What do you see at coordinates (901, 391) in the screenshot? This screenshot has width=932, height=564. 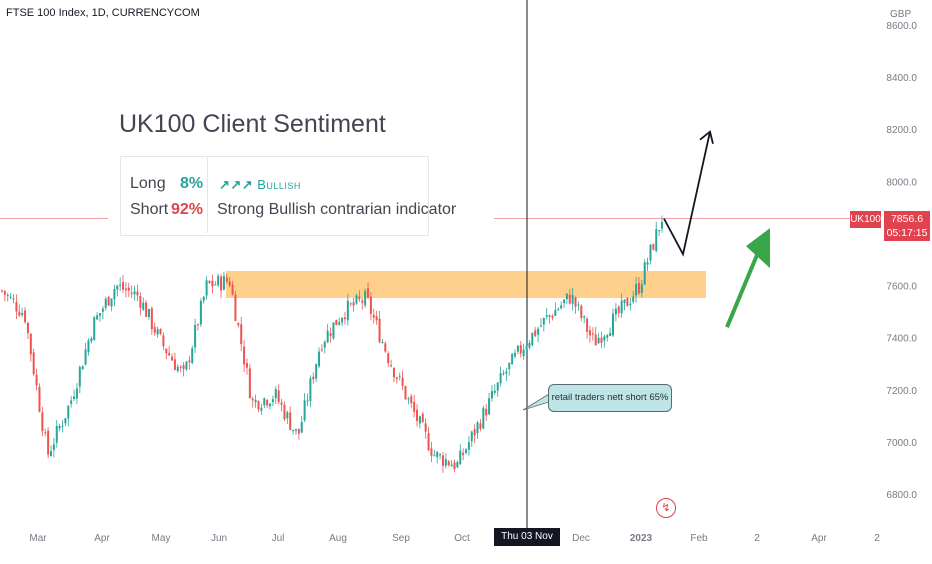 I see `y-tick-label: 7200.0` at bounding box center [901, 391].